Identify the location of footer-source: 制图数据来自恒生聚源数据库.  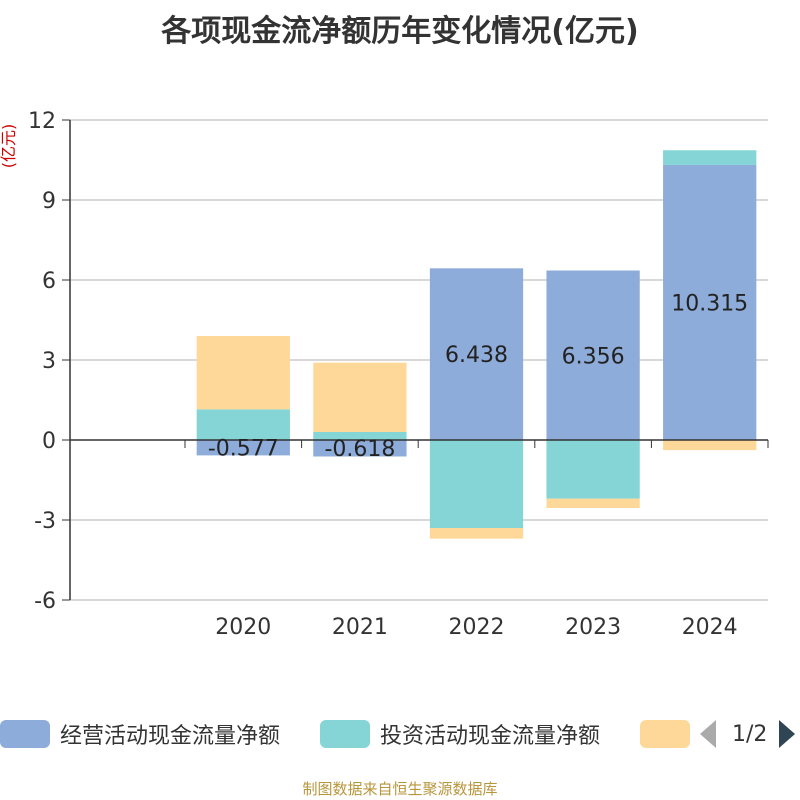
(400, 789).